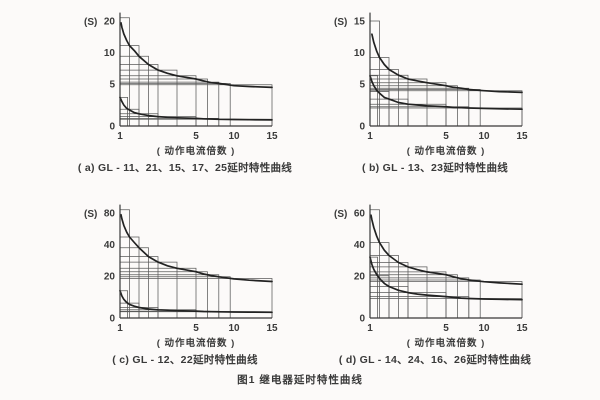 The width and height of the screenshot is (600, 400). Describe the element at coordinates (110, 214) in the screenshot. I see `y-tick-label: 80` at that location.